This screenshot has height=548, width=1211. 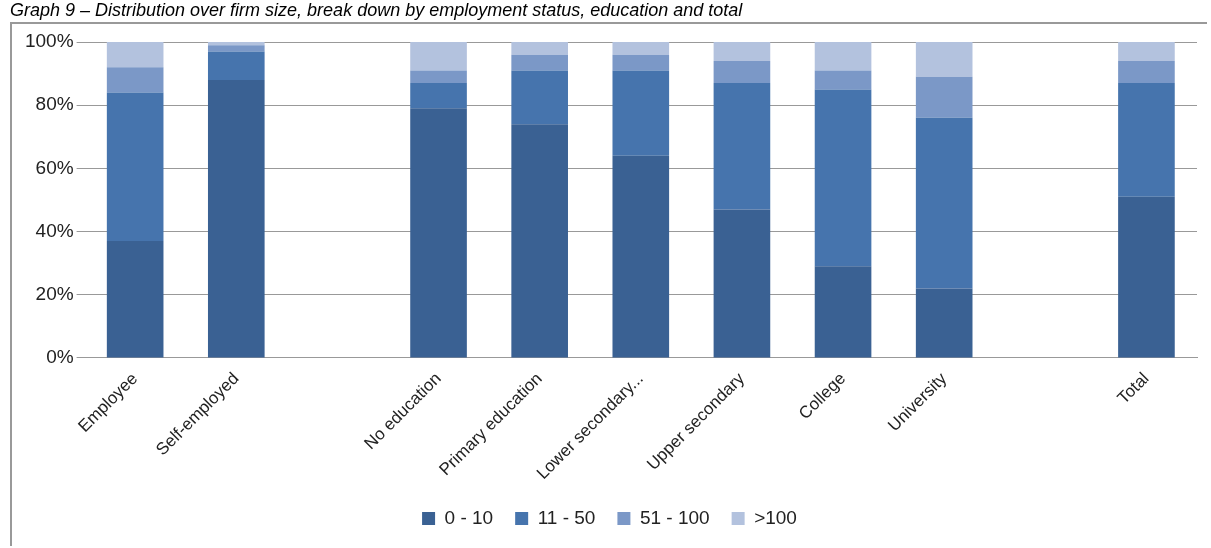 I want to click on legend-label: 11 - 50, so click(x=566, y=517).